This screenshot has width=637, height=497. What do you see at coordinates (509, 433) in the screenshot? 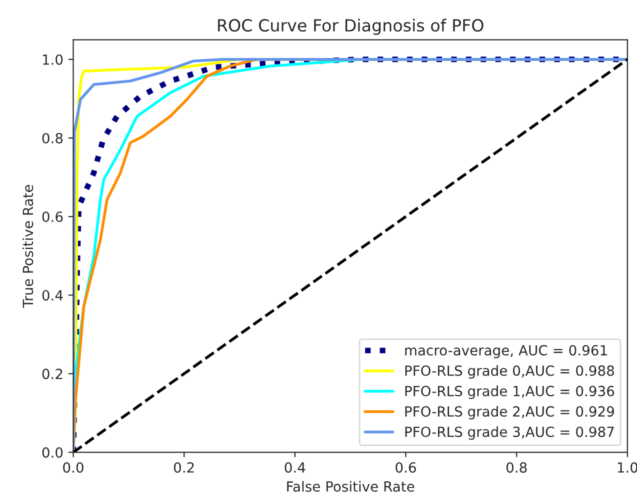
I see `legend-label: PFO-RLS grade 3,AUC = 0.987` at bounding box center [509, 433].